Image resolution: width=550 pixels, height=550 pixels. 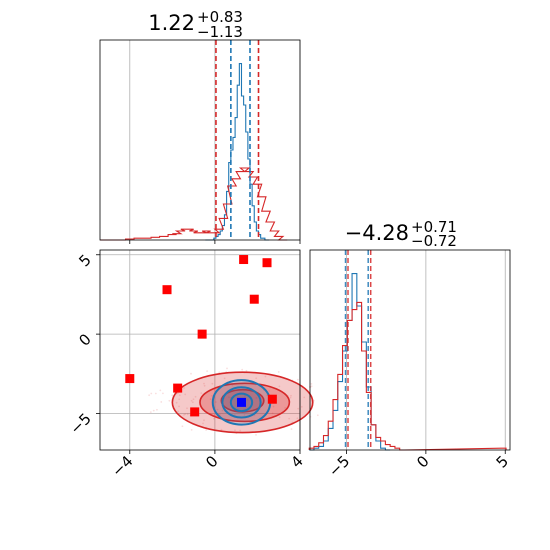 What do you see at coordinates (200, 140) in the screenshot?
I see `marginal-x-frame` at bounding box center [200, 140].